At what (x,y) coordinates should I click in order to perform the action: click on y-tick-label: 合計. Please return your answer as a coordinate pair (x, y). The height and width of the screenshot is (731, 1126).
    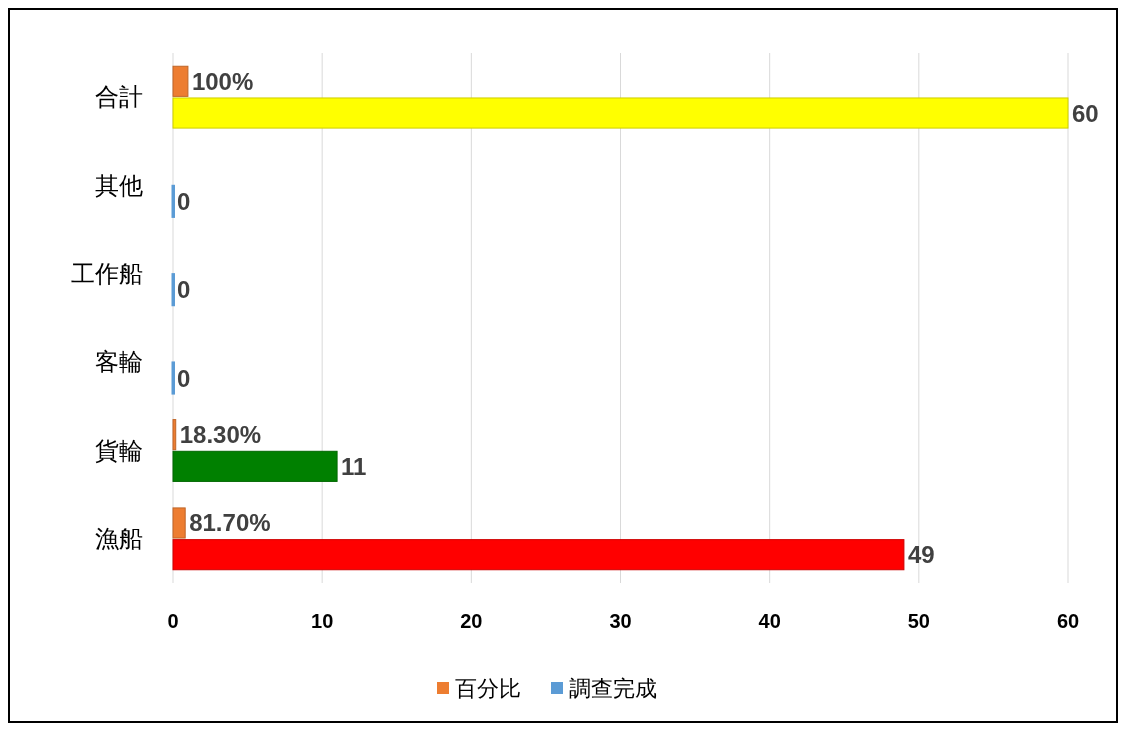
    Looking at the image, I should click on (119, 97).